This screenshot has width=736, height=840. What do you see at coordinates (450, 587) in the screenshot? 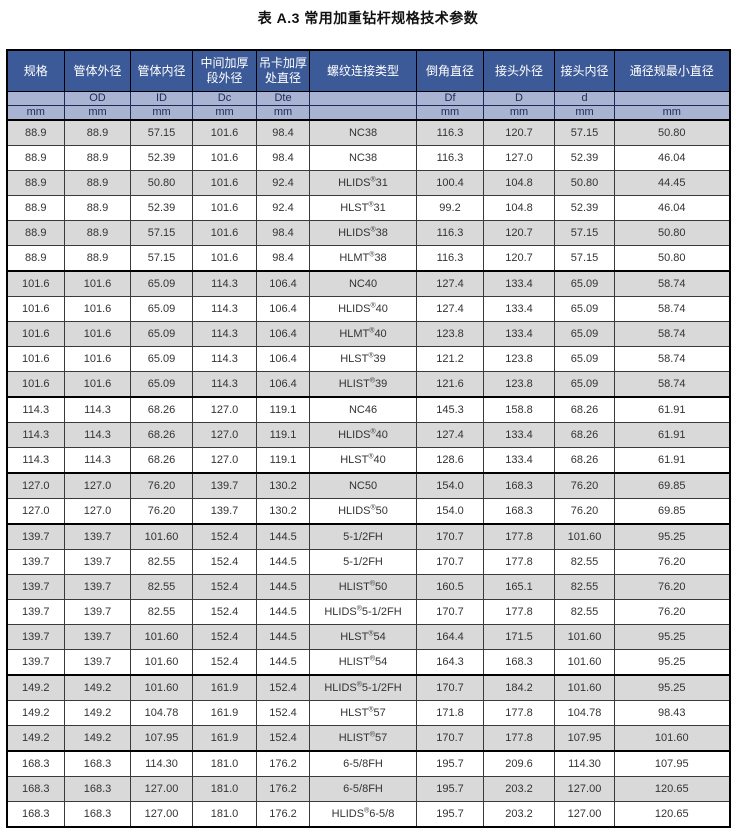
I see `cell-df: 160.5` at bounding box center [450, 587].